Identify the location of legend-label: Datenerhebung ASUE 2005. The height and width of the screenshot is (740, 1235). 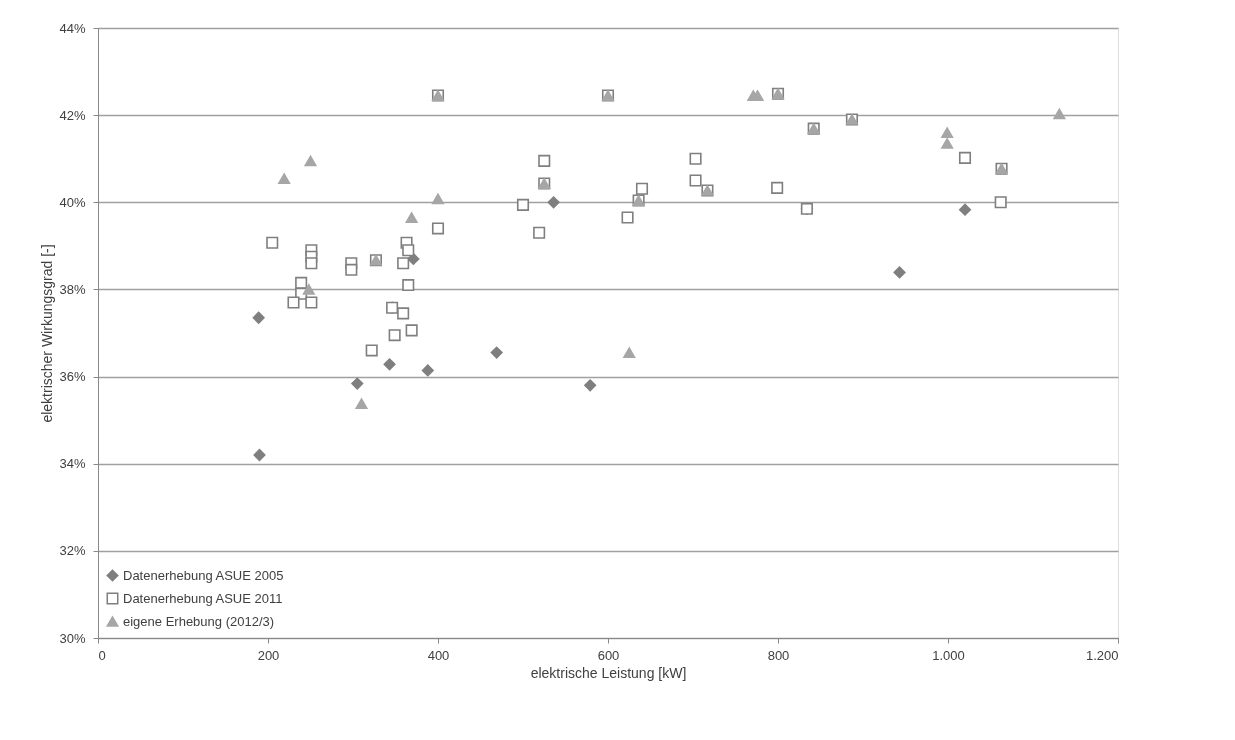
(203, 575).